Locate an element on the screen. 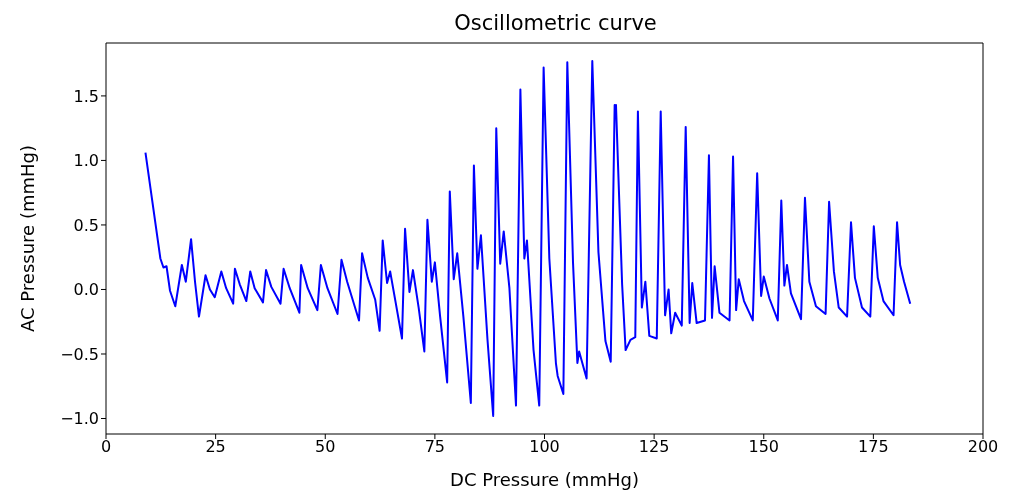  y-tick-label: 0.5 is located at coordinates (86, 225).